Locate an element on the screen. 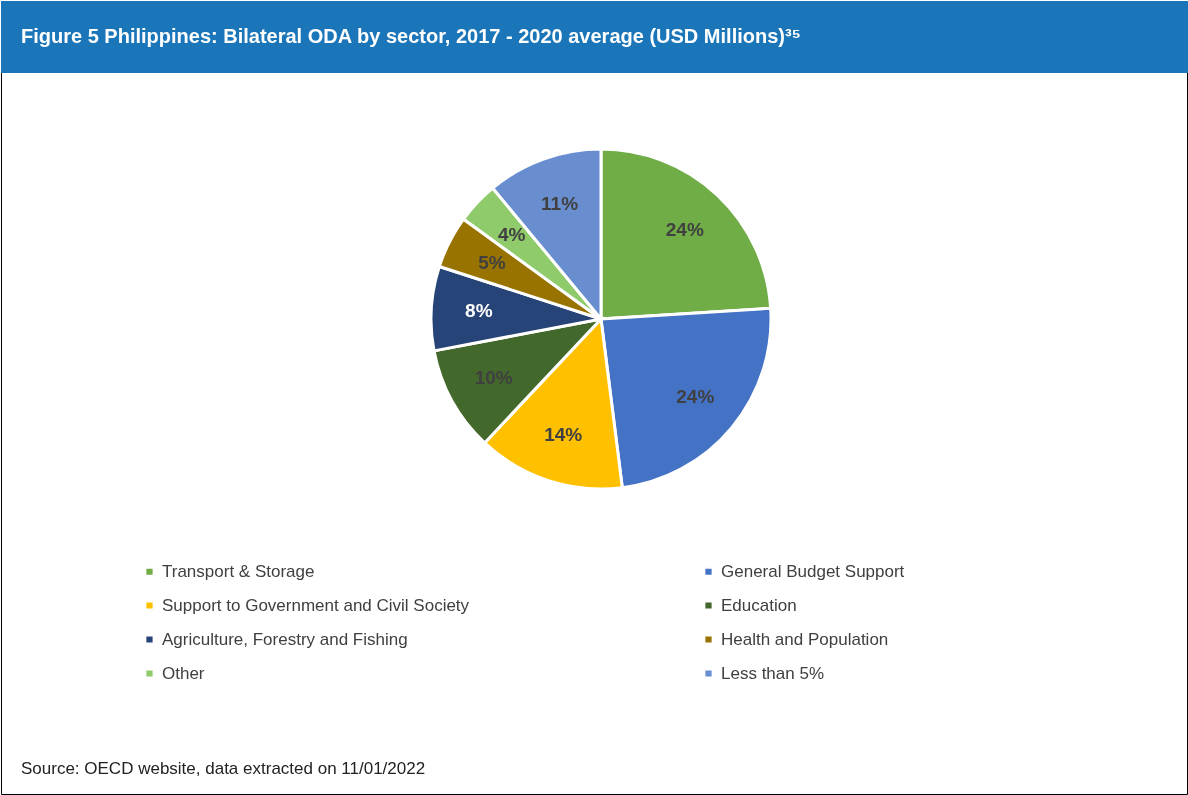  source-note: Source: OECD website, data extracted on 11/01/2022 is located at coordinates (223, 768).